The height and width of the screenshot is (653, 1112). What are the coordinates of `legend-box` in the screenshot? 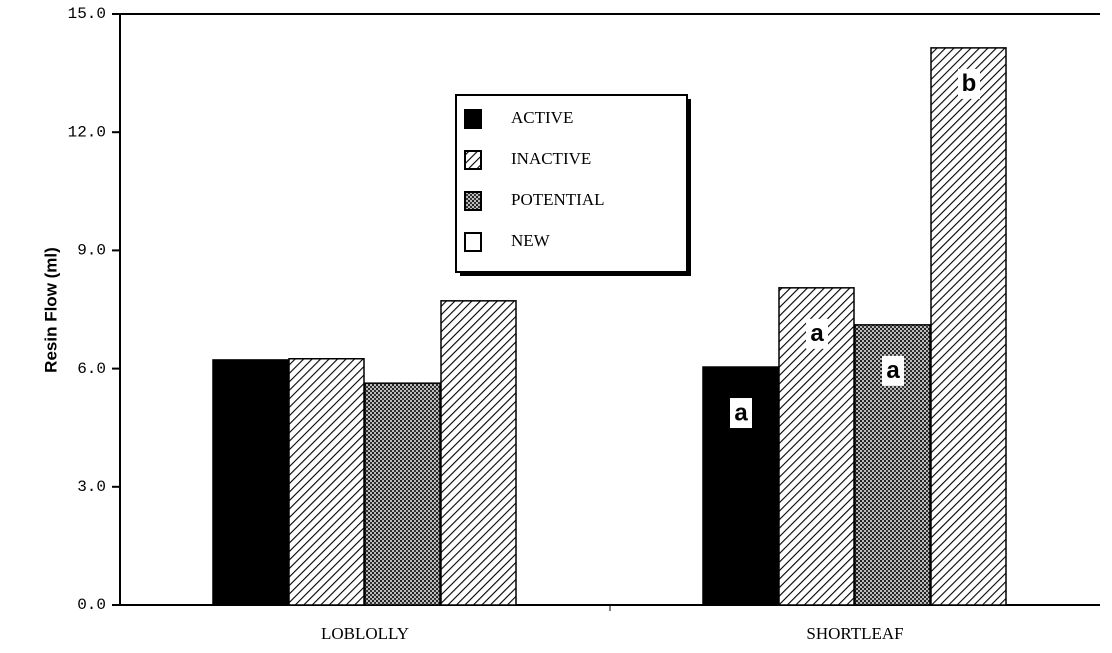 It's located at (571, 183).